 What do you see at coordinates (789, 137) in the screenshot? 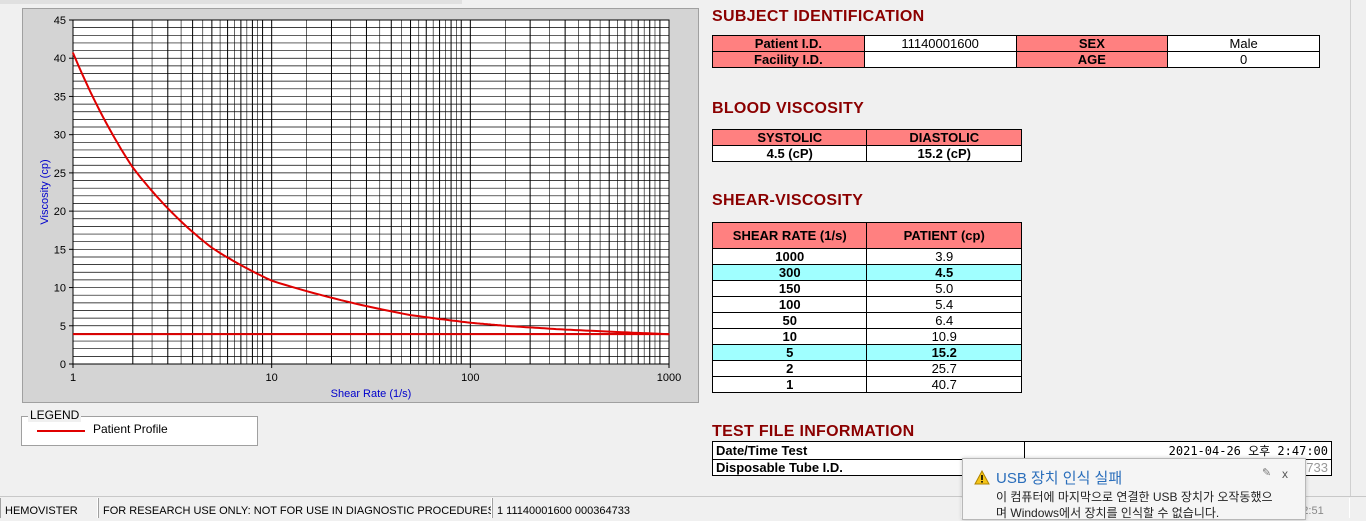
I see `systolic-label: SYSTOLIC` at bounding box center [789, 137].